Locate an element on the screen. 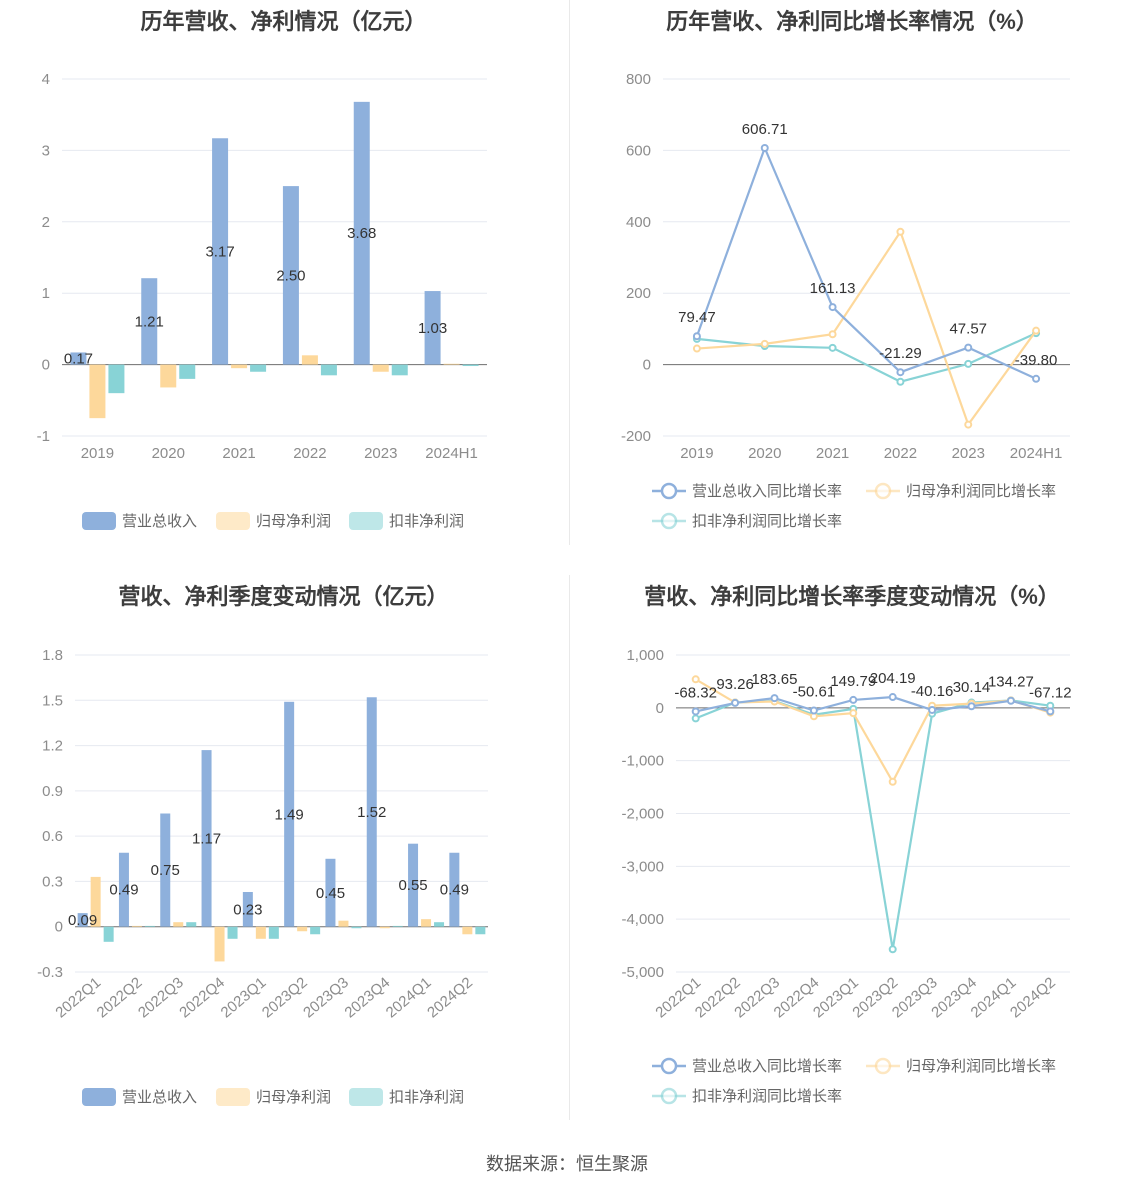 This screenshot has height=1188, width=1134. data-label: 161.13 is located at coordinates (833, 288).